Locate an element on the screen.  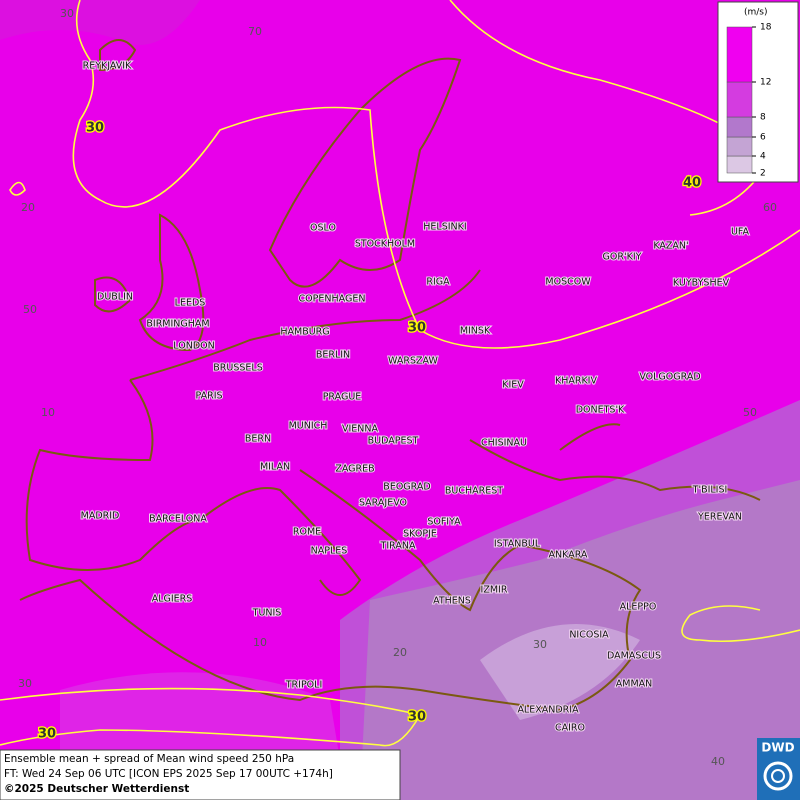
city-label: ISTANBUL is located at coordinates (517, 544).